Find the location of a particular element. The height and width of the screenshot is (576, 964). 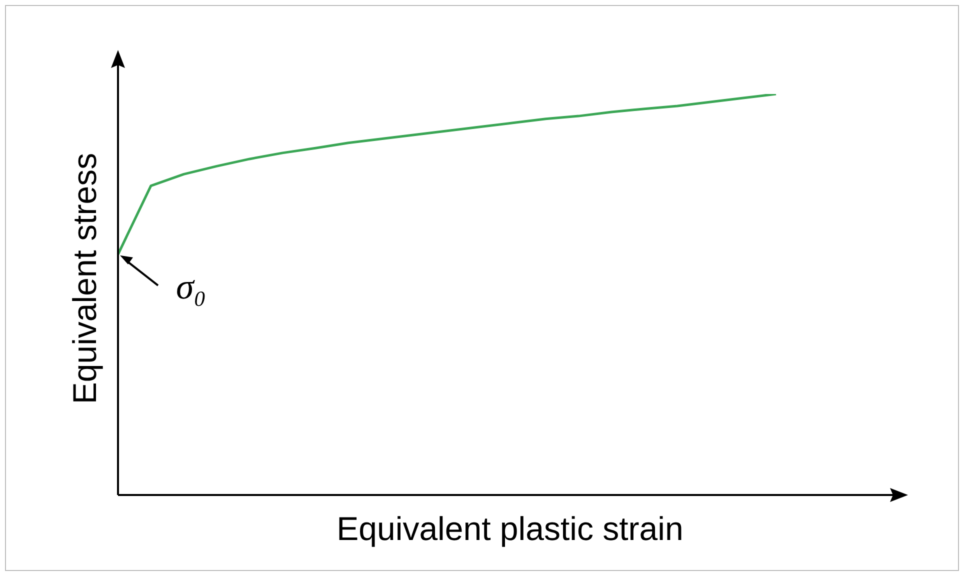

x-axis-title: Equivalent plastic strain is located at coordinates (510, 528).